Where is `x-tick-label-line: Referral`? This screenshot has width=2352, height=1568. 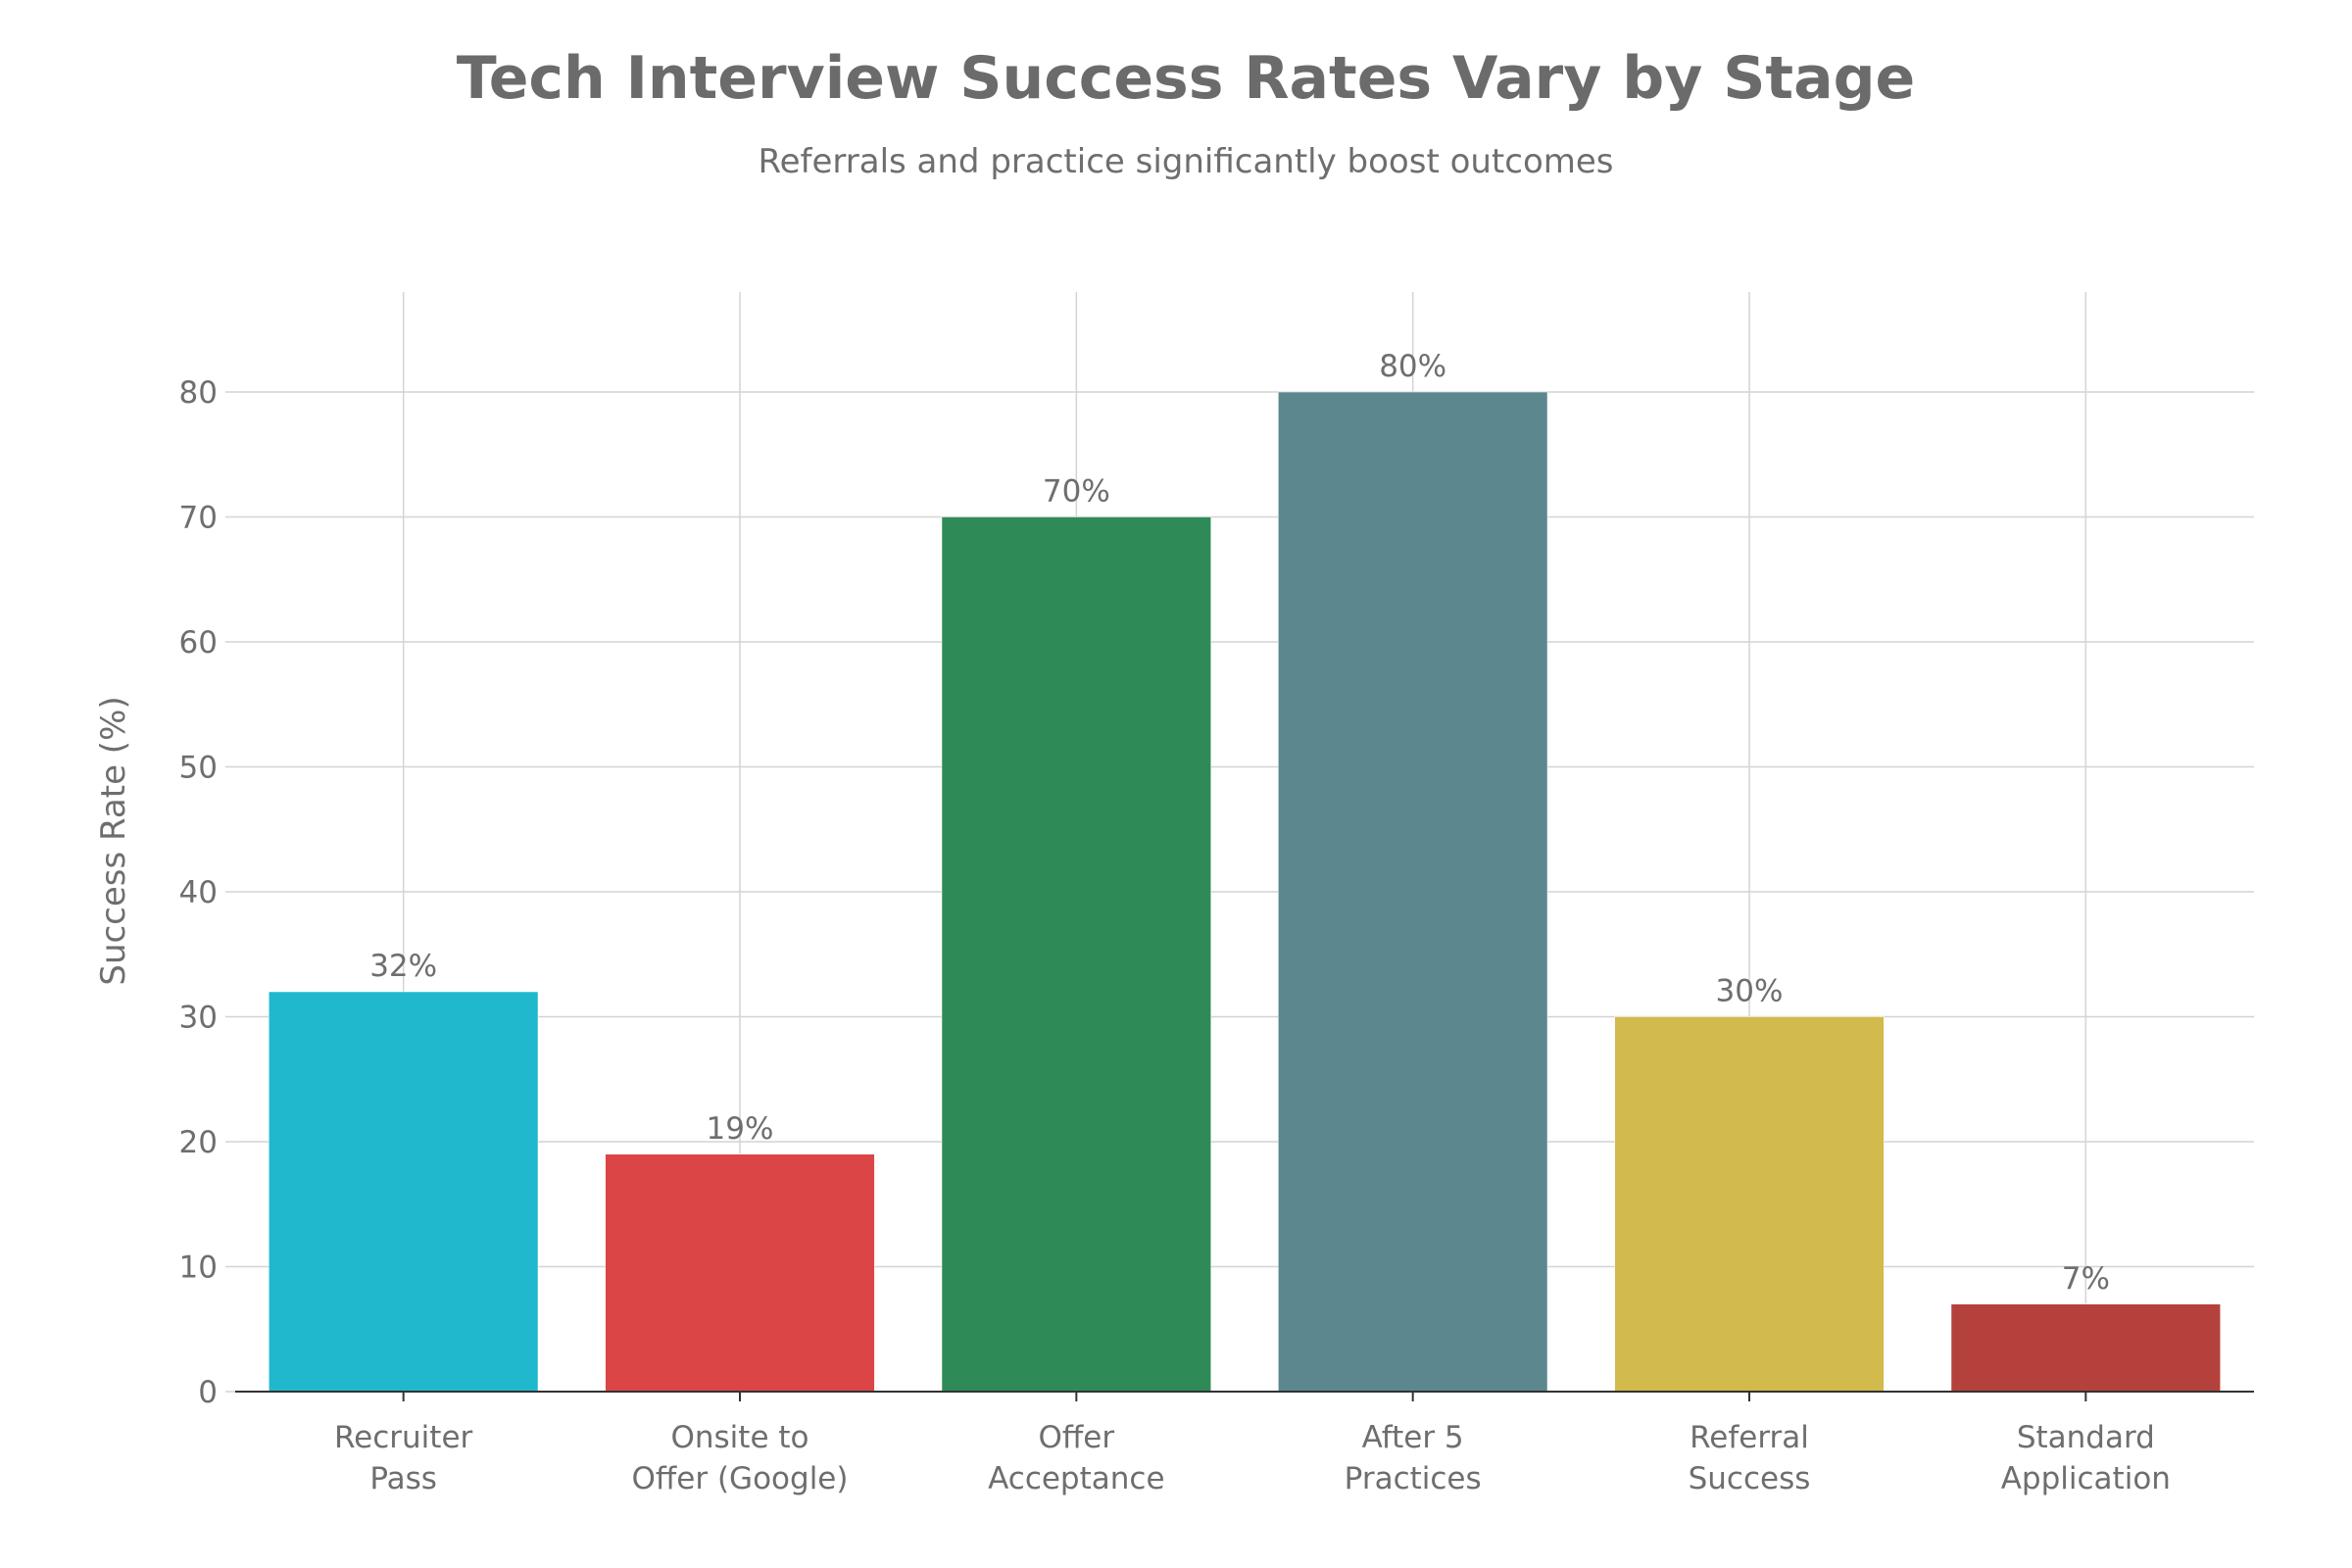
x-tick-label-line: Referral is located at coordinates (1749, 1437).